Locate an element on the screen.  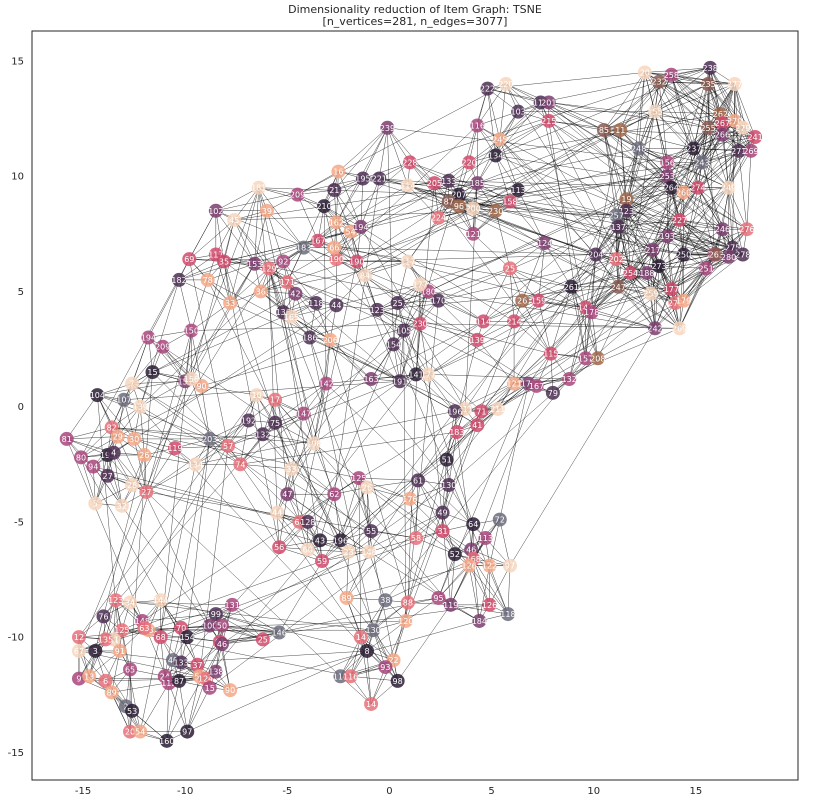
node-label: 45 is located at coordinates (234, 220).